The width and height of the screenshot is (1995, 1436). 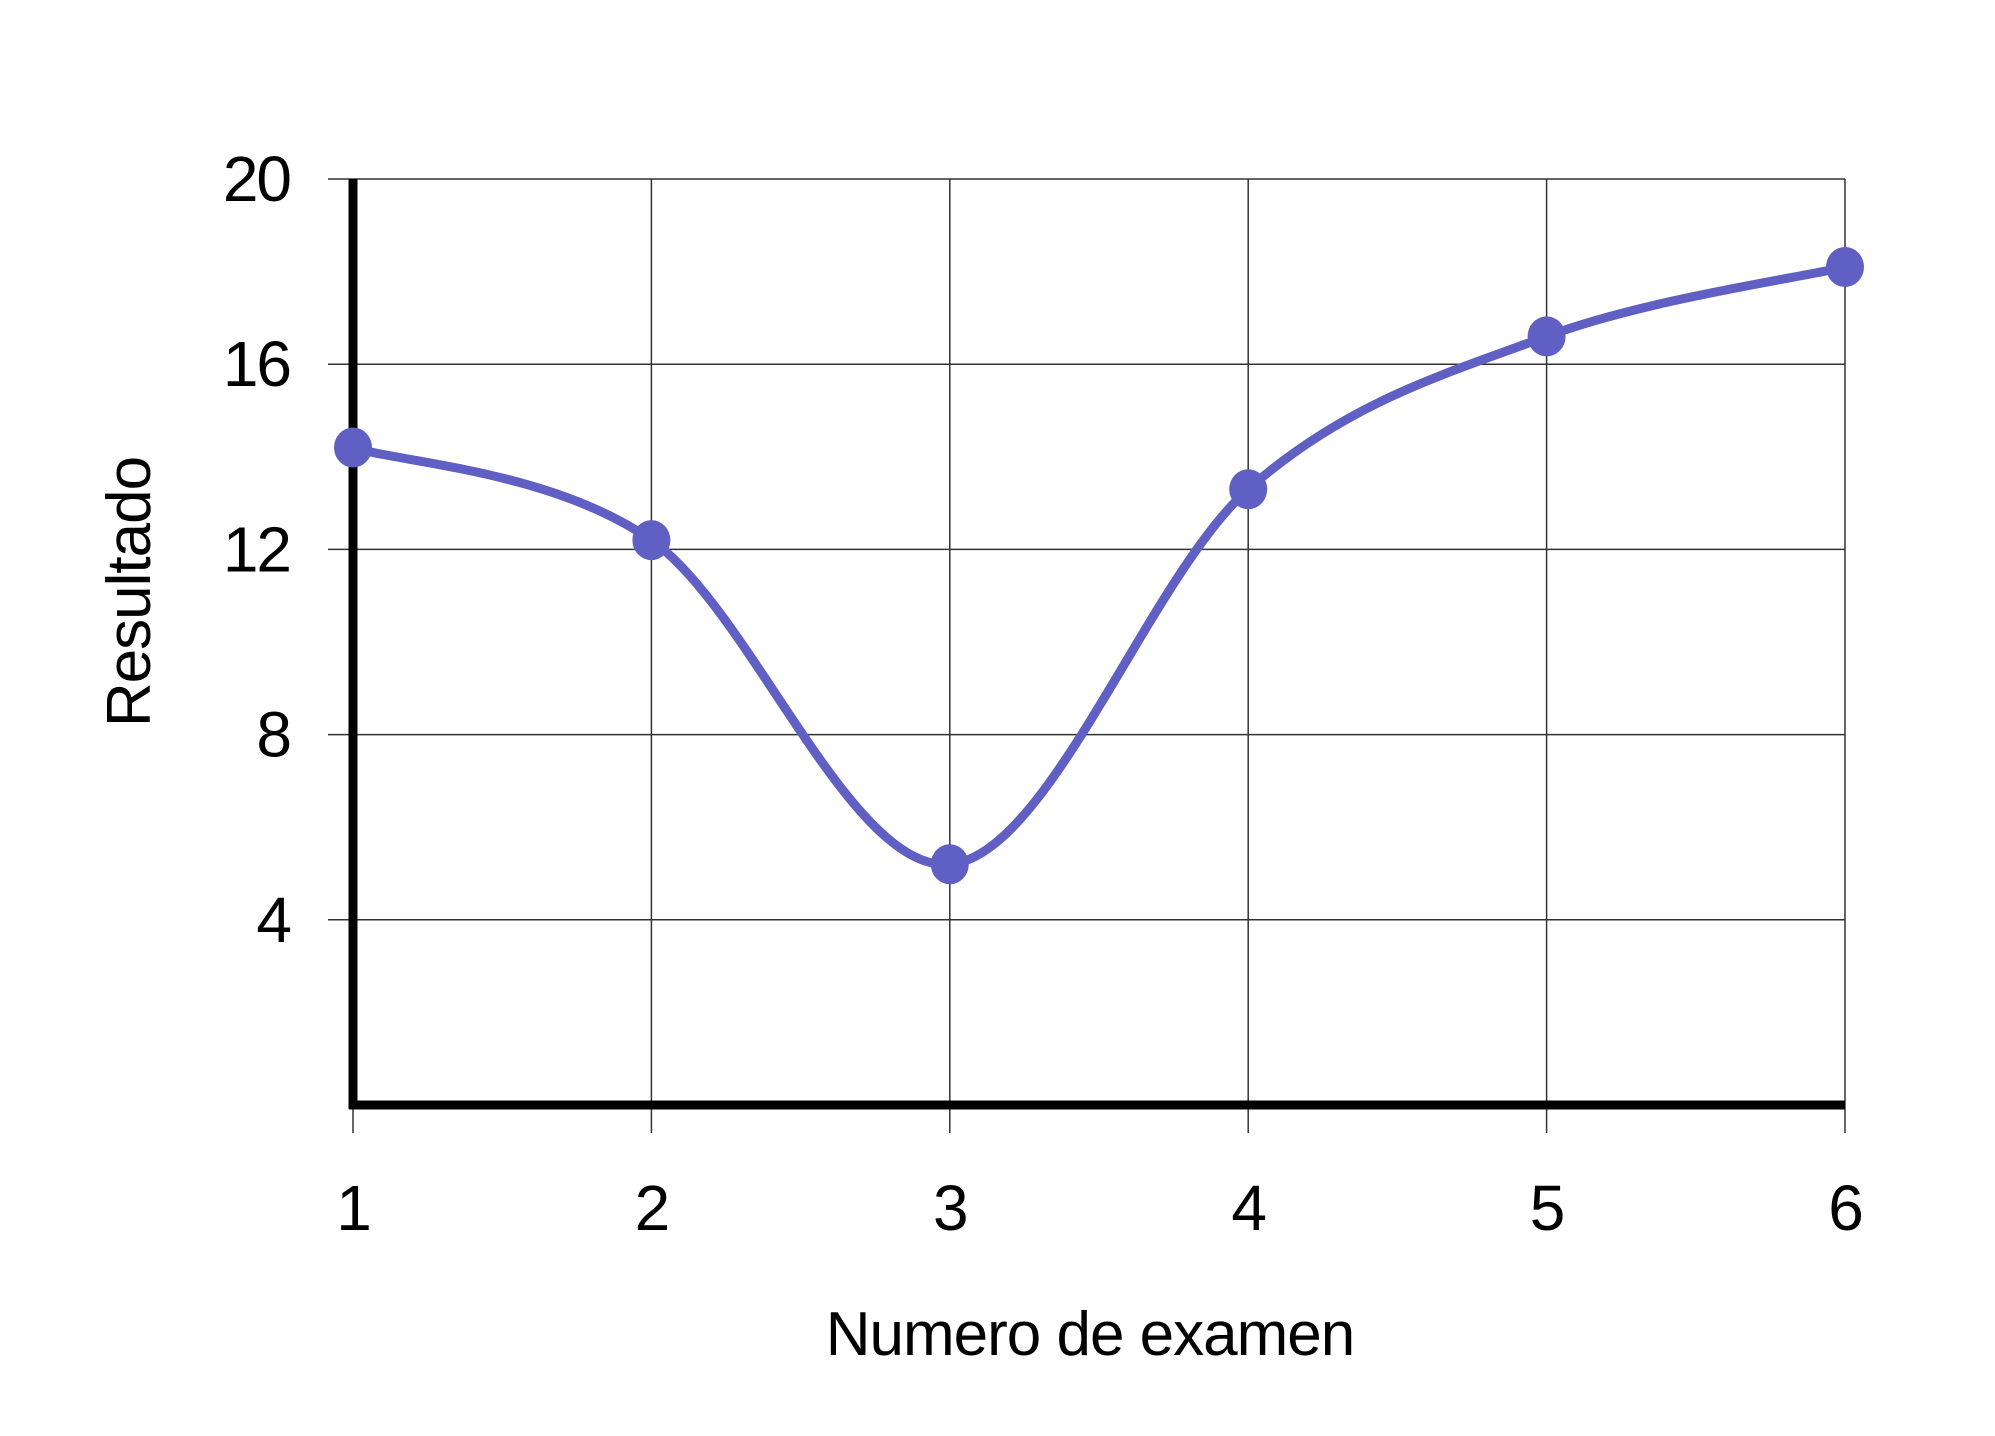 I want to click on y-tick-label: 12, so click(x=256, y=549).